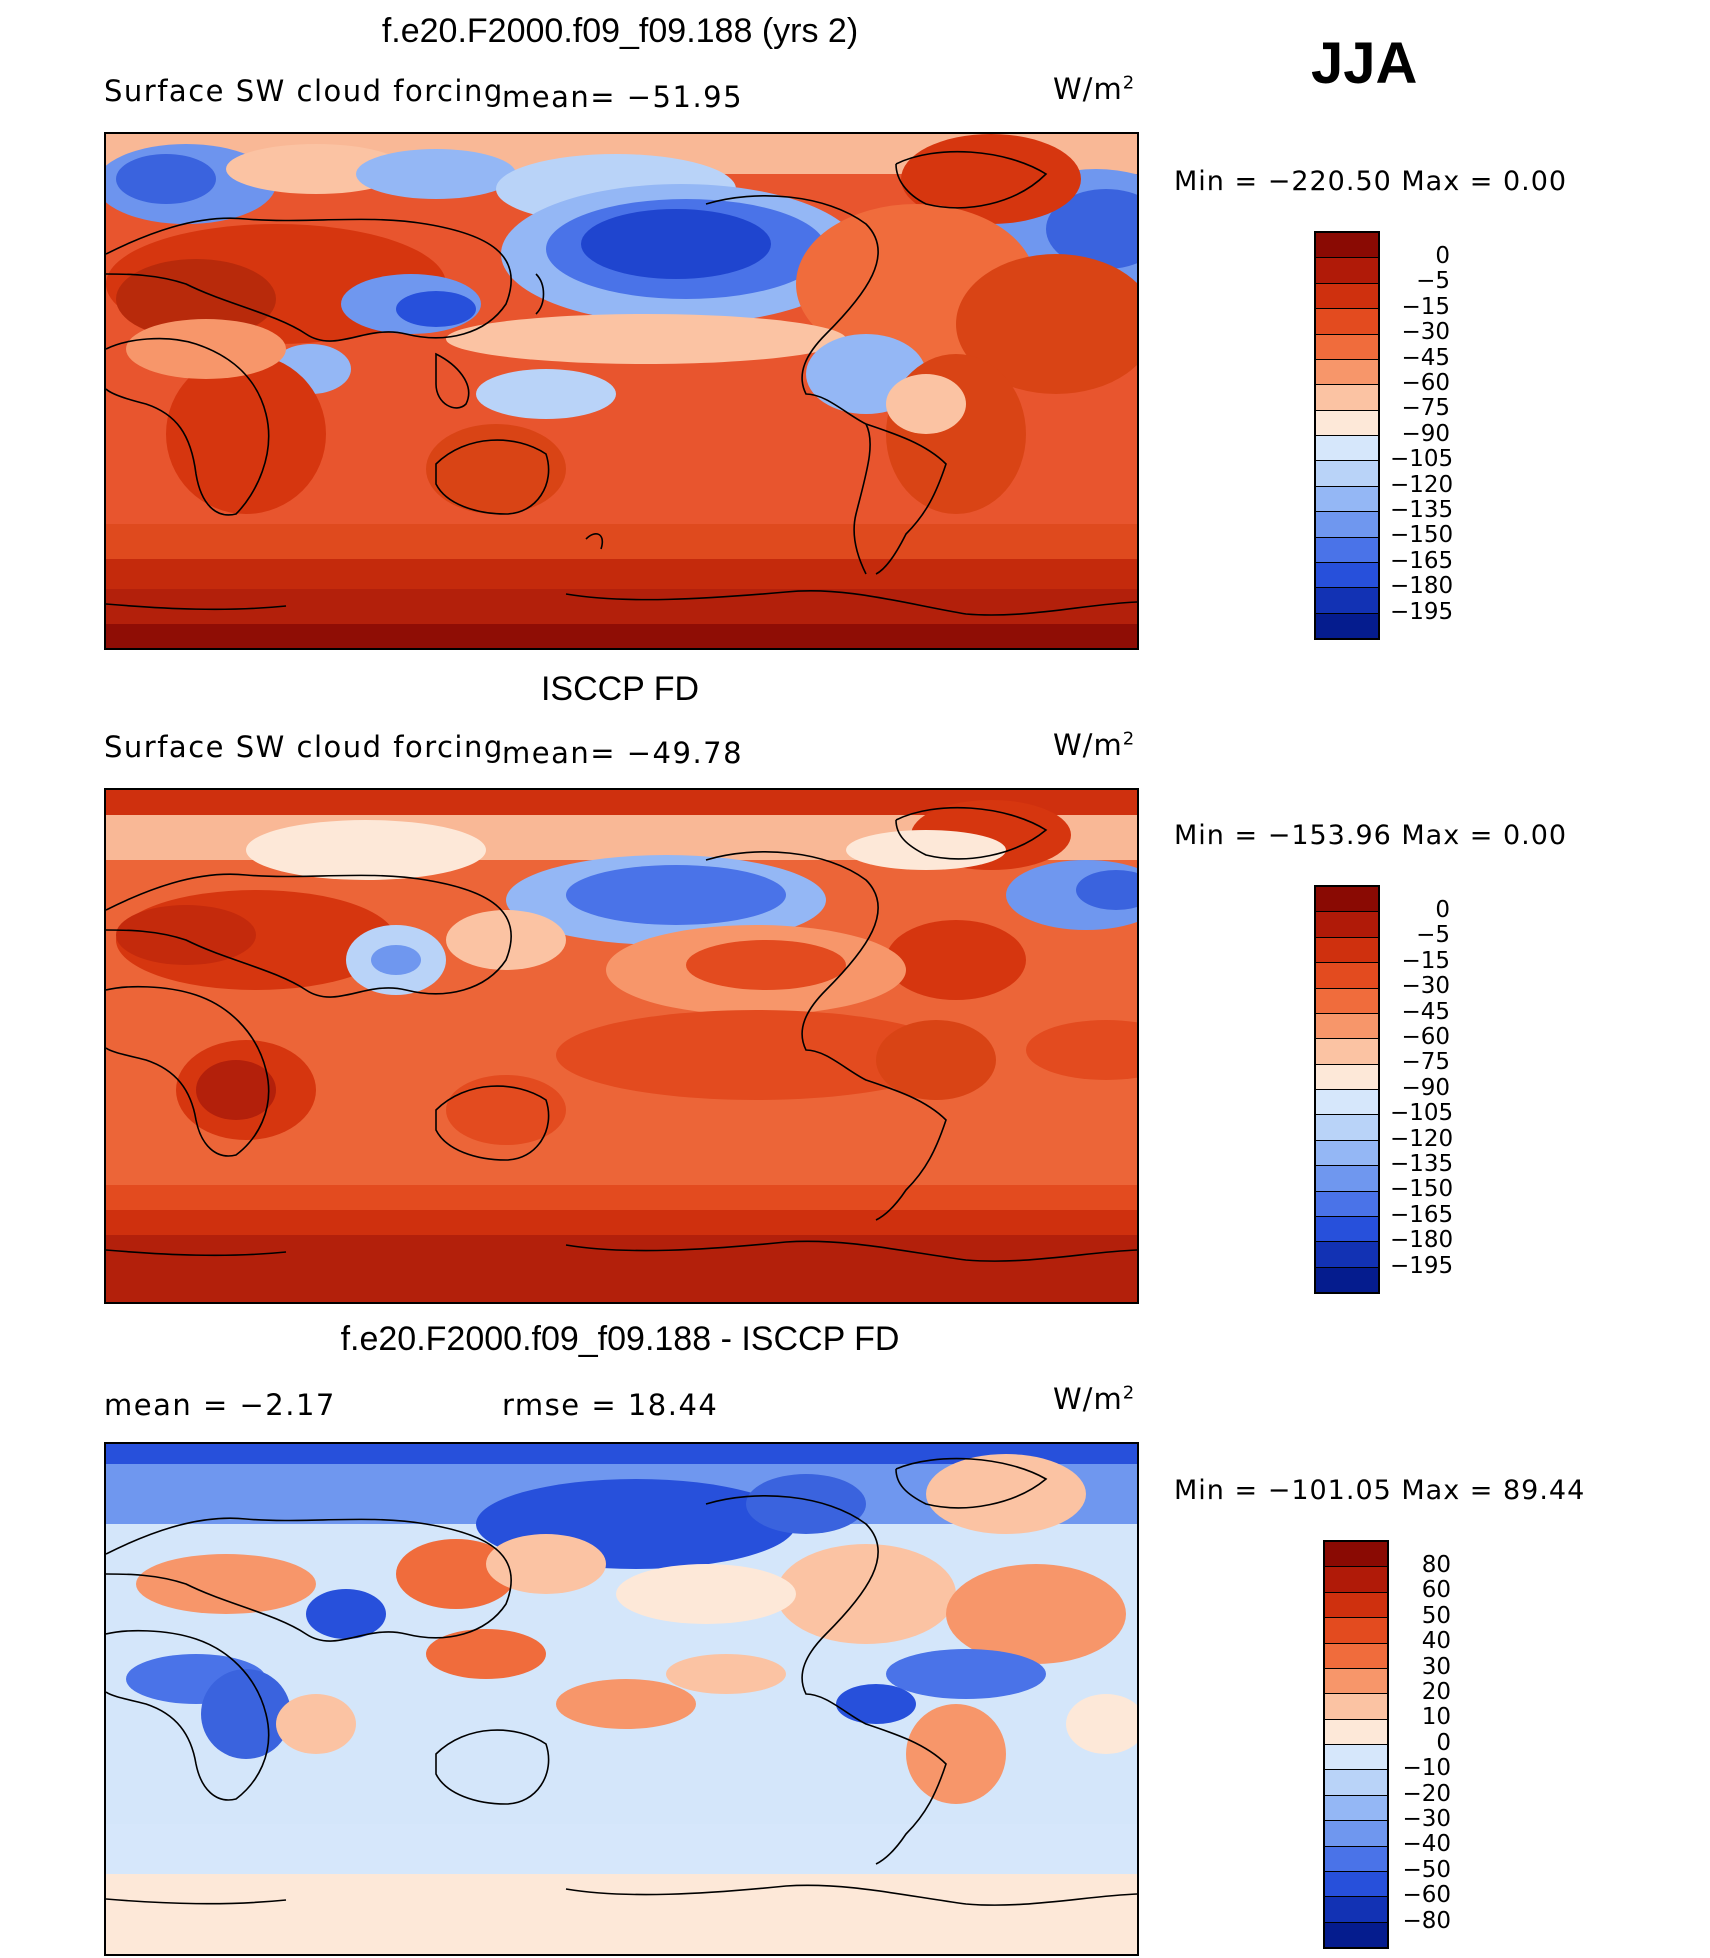  Describe the element at coordinates (220, 1405) in the screenshot. I see `panel3-mean: mean = −2.17` at that location.